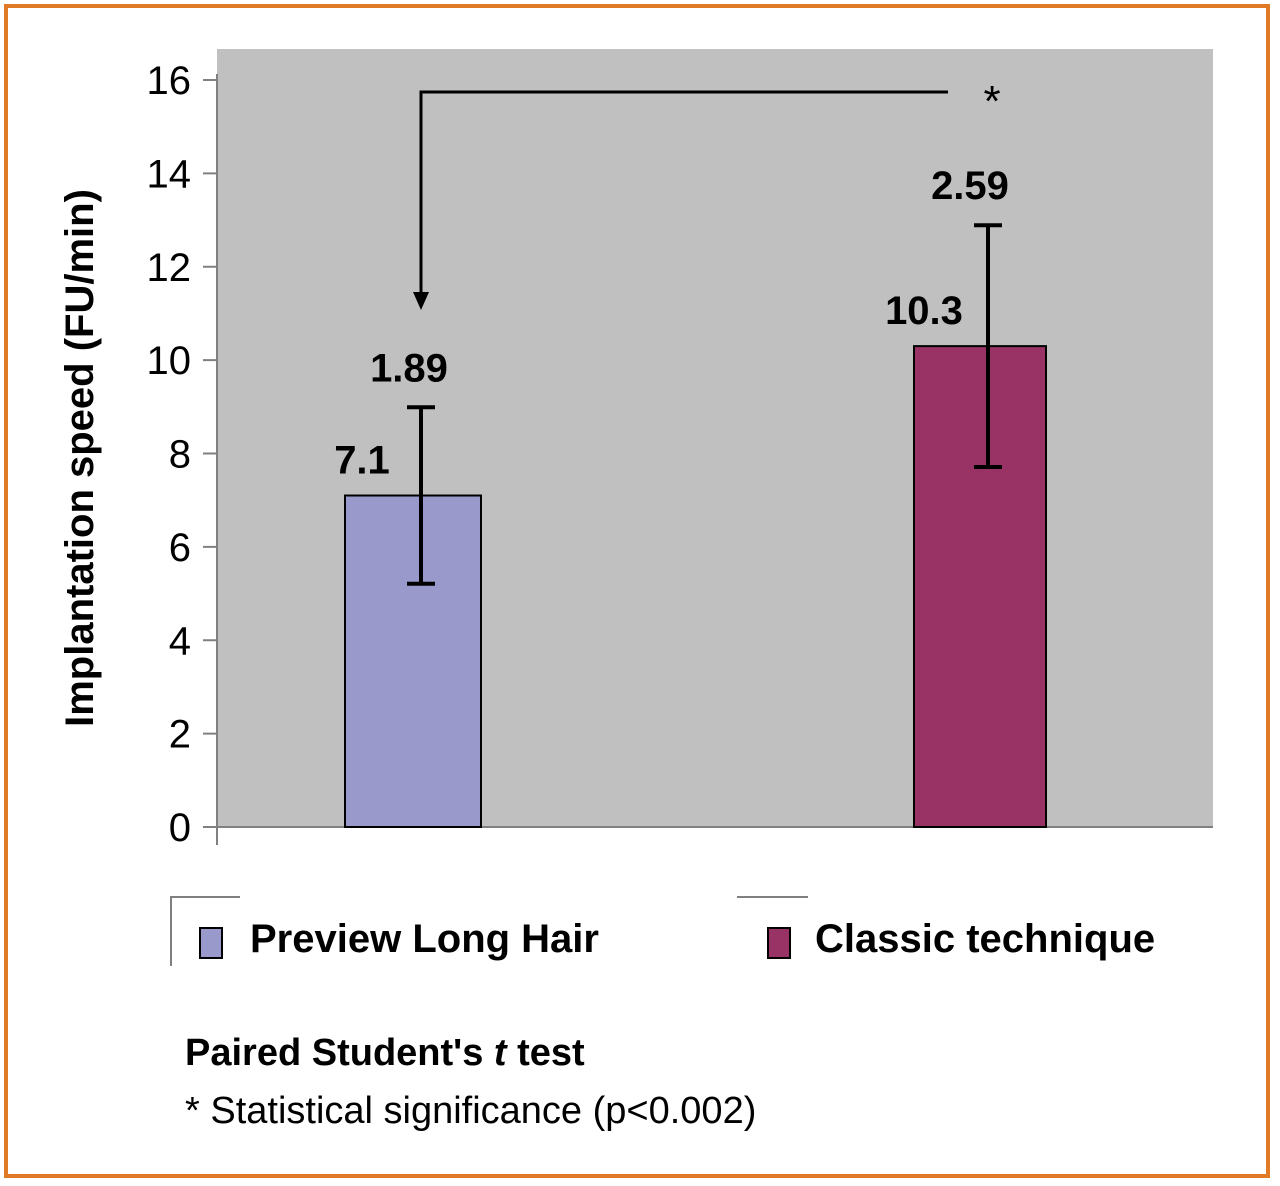  I want to click on significance-arrowhead, so click(421, 301).